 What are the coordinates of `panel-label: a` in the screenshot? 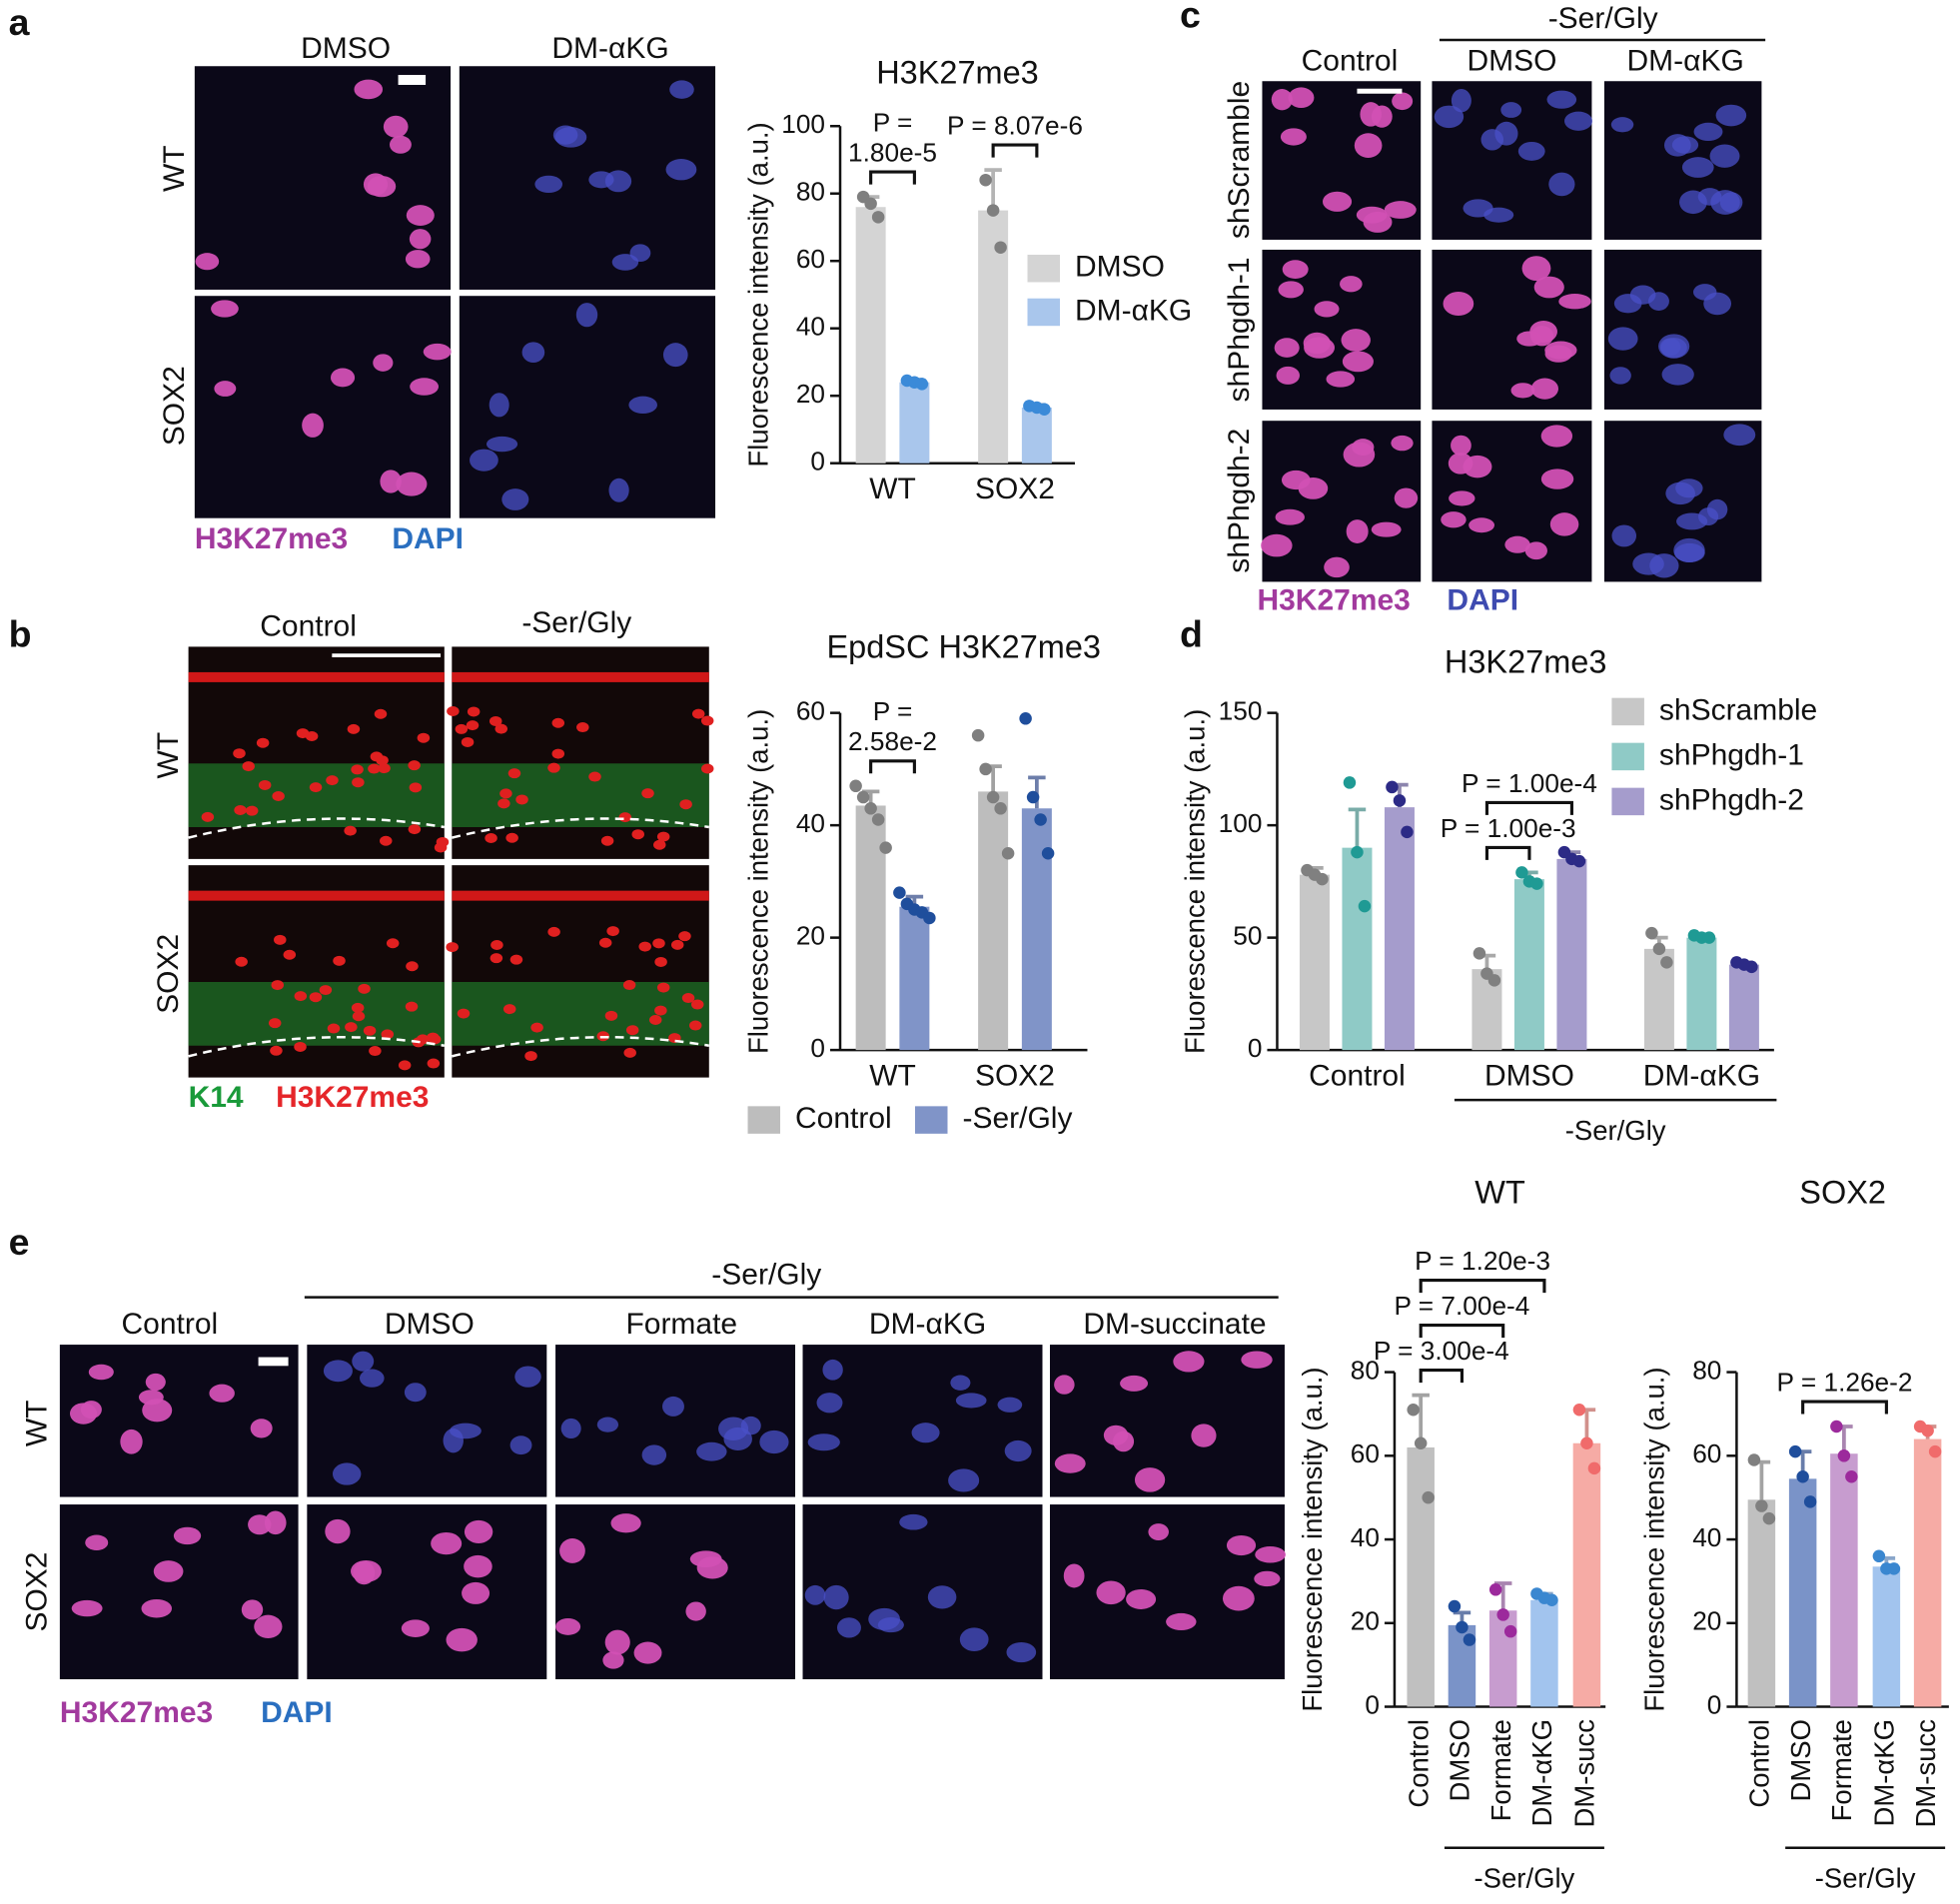 It's located at (20, 22).